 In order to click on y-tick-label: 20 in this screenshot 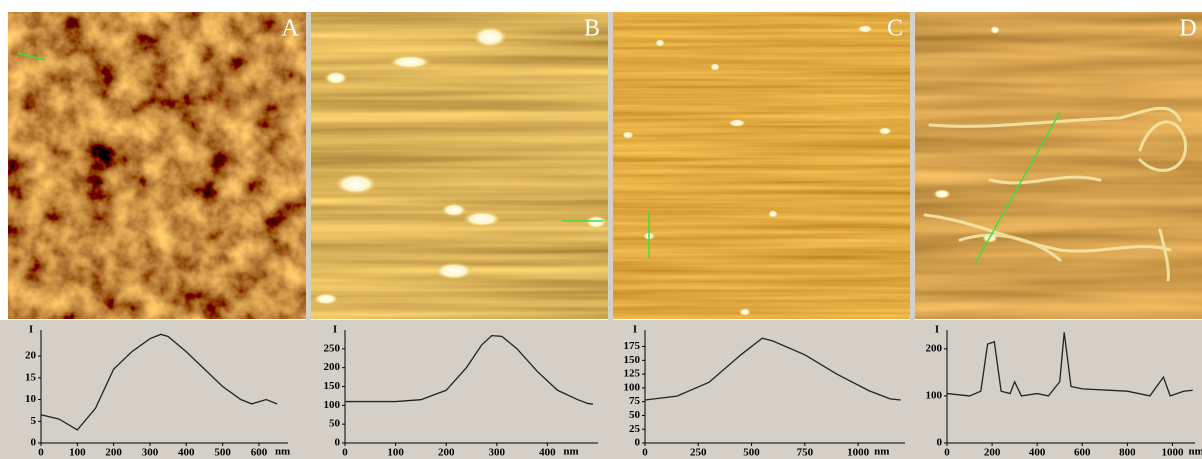, I will do `click(31, 356)`.